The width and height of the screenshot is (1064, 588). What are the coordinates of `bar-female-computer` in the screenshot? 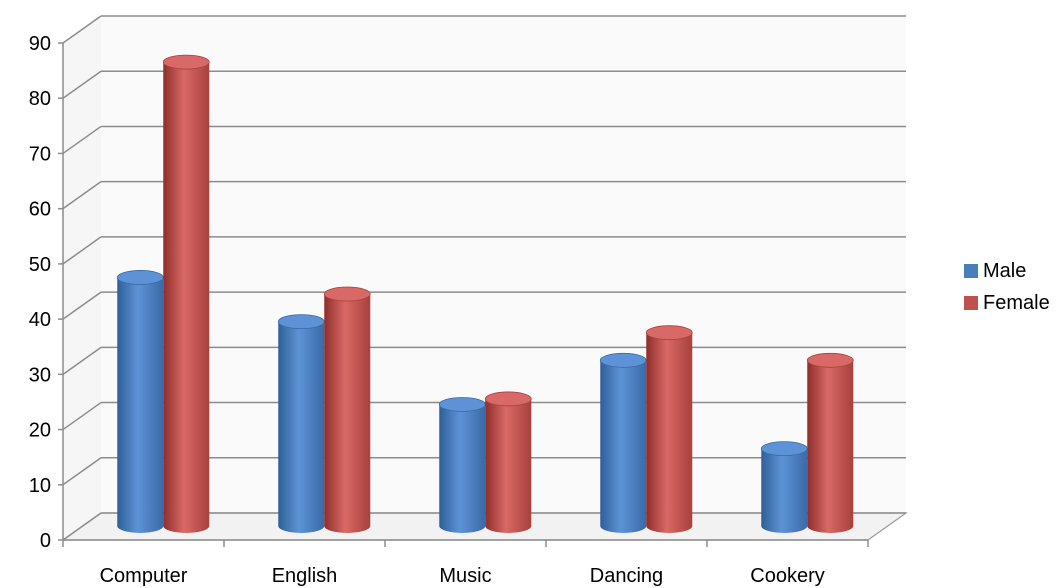 It's located at (186, 293).